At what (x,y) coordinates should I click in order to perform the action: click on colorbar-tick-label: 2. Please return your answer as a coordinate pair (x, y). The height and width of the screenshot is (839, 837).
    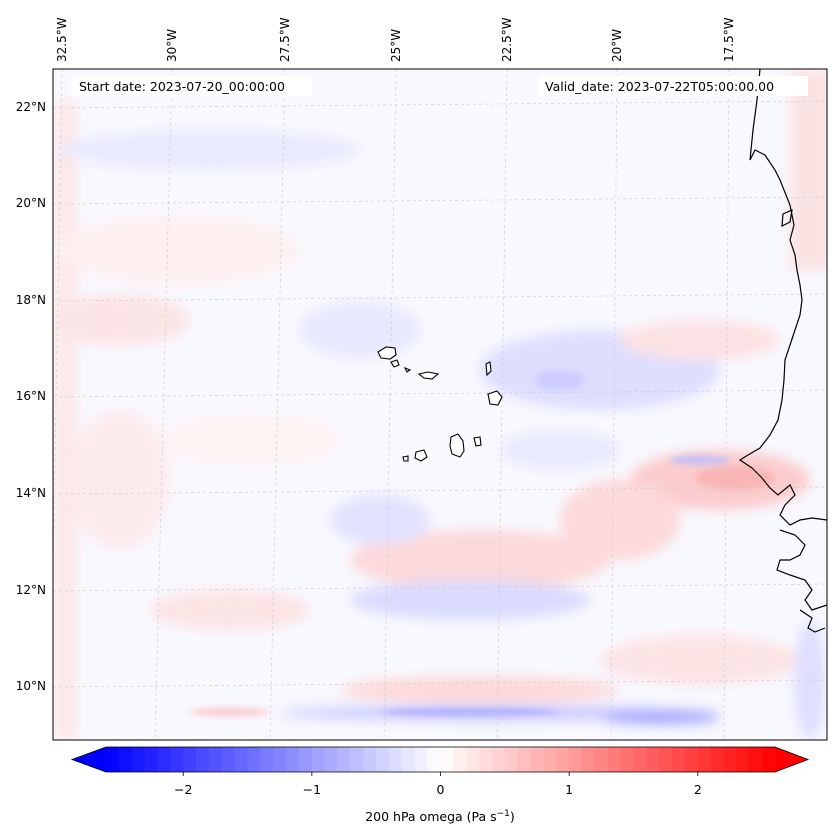
    Looking at the image, I should click on (698, 789).